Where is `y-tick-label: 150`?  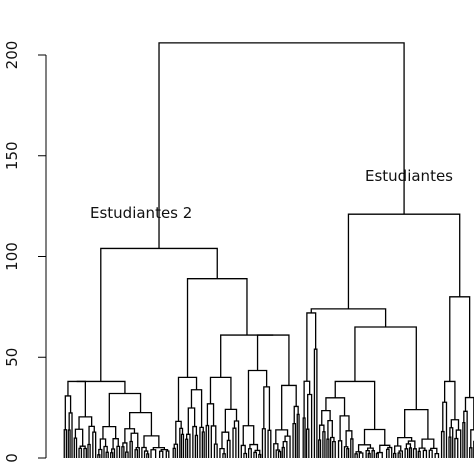 y-tick-label: 150 is located at coordinates (12, 155).